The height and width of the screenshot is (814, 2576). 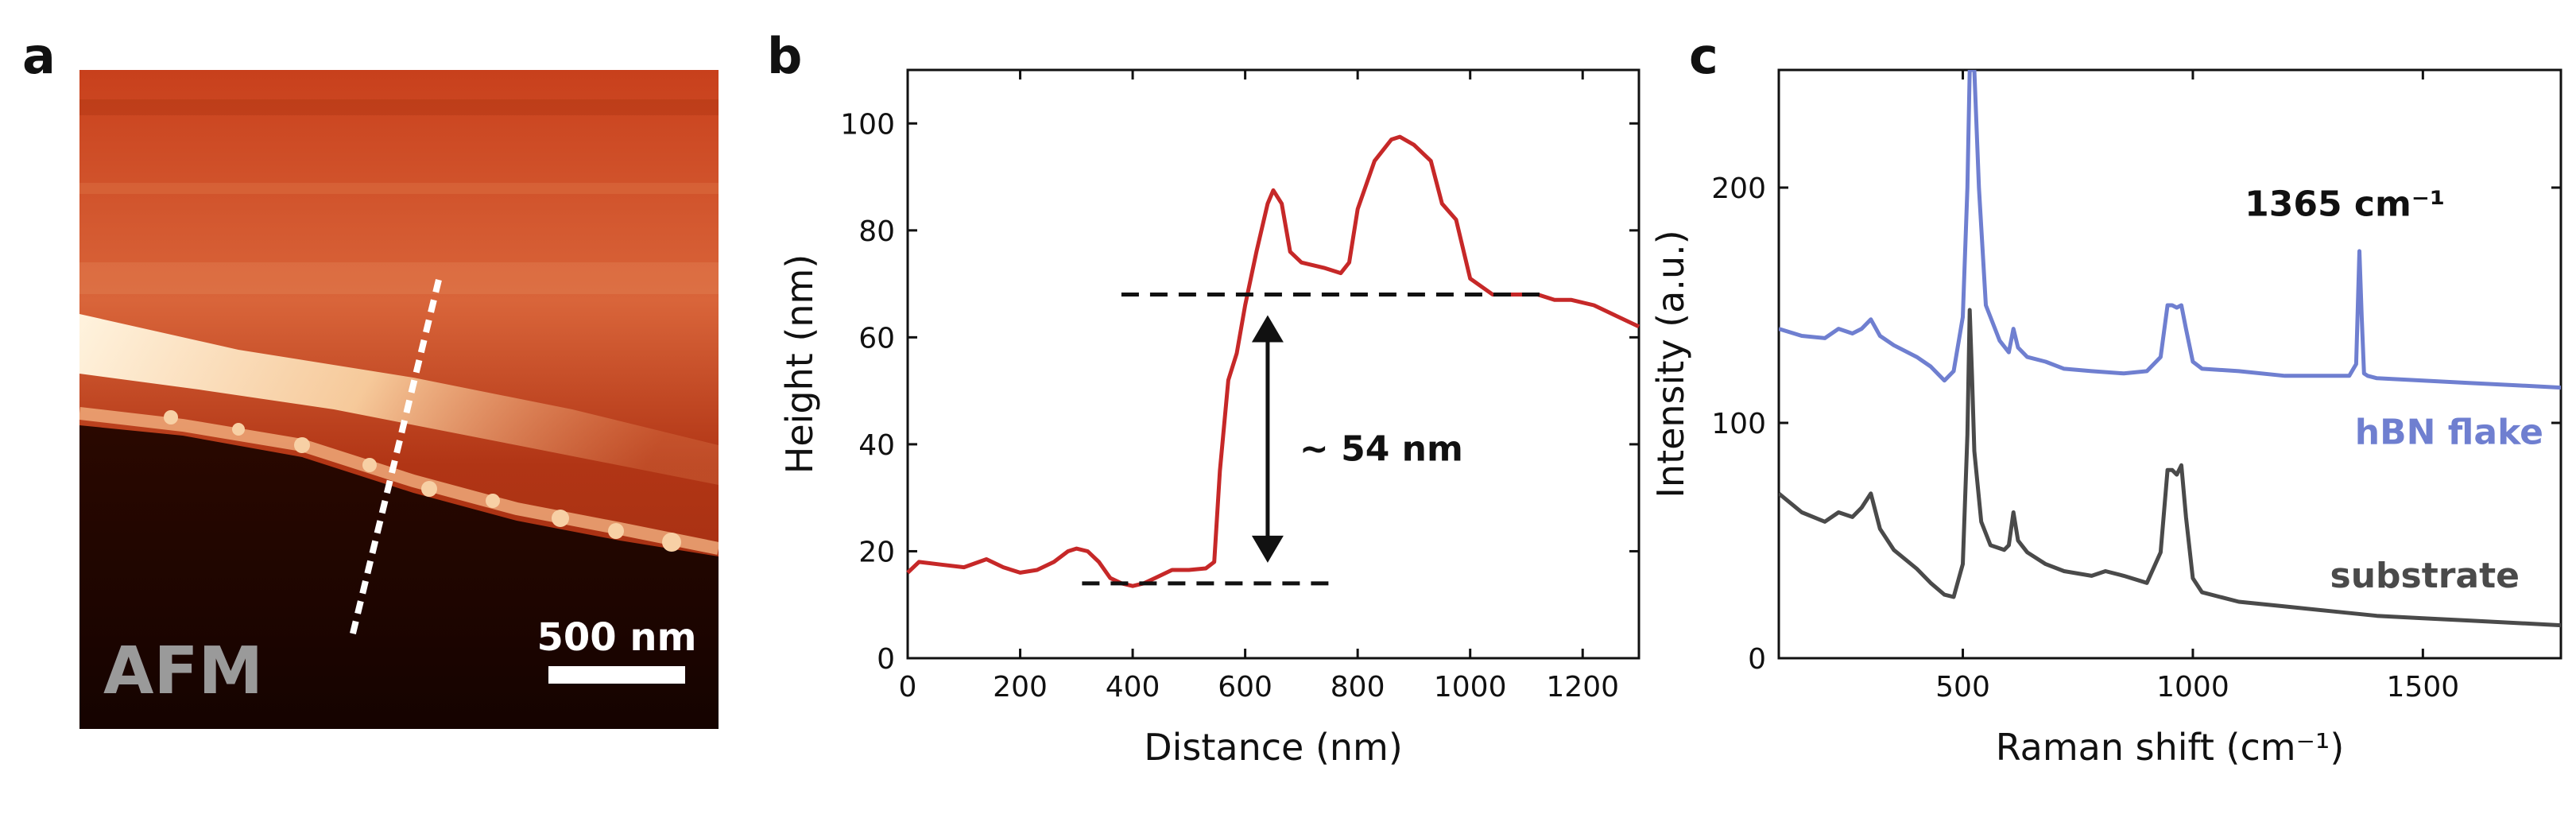 What do you see at coordinates (876, 445) in the screenshot?
I see `y-tick-label: 40` at bounding box center [876, 445].